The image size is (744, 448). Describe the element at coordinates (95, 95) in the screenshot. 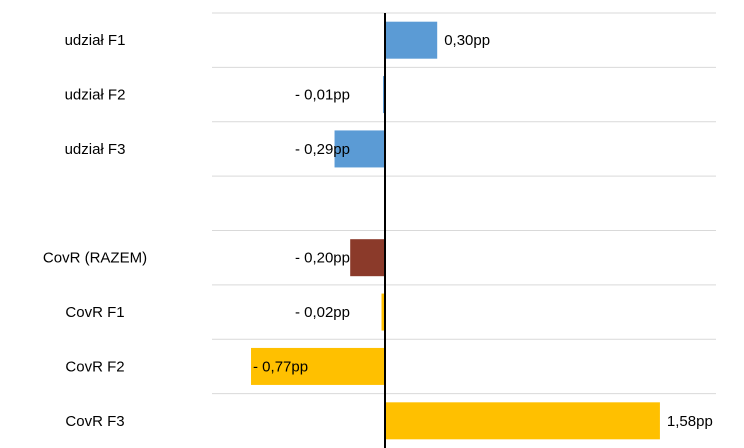

I see `category-label: udział F2` at that location.